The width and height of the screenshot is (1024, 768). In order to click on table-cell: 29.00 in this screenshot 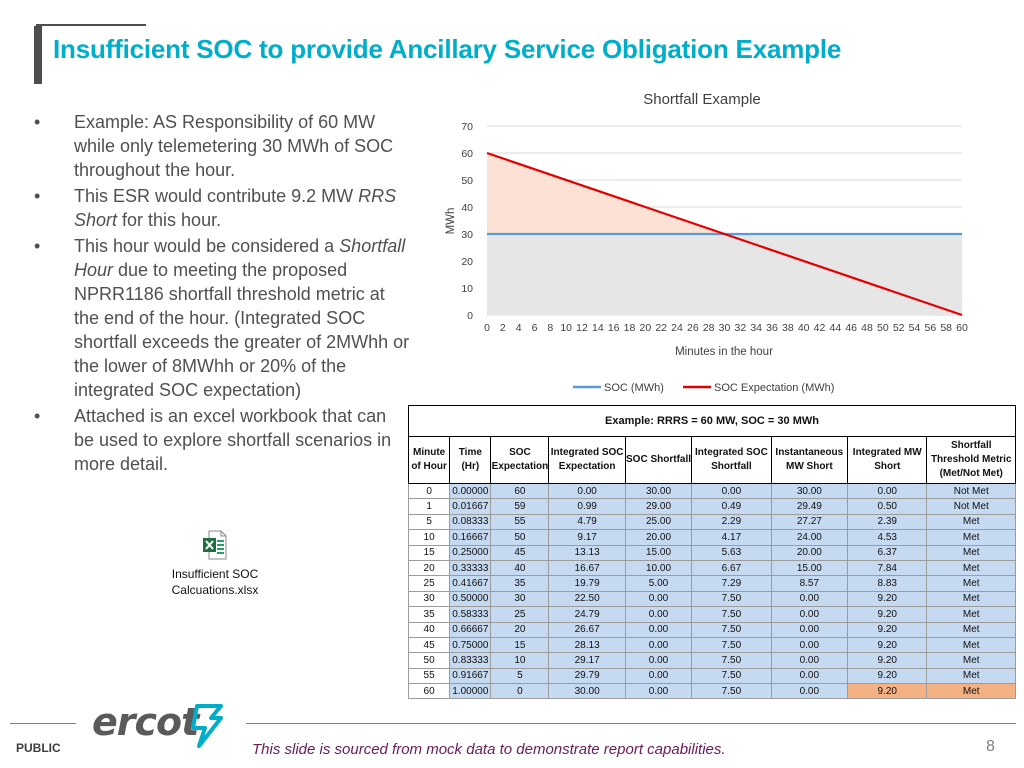, I will do `click(658, 506)`.